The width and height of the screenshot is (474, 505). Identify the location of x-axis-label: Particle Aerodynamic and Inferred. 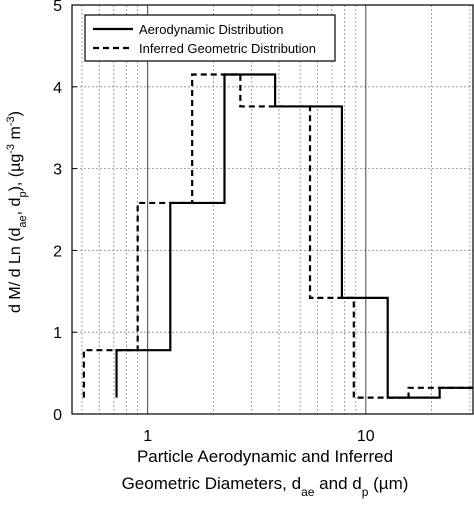
(265, 456).